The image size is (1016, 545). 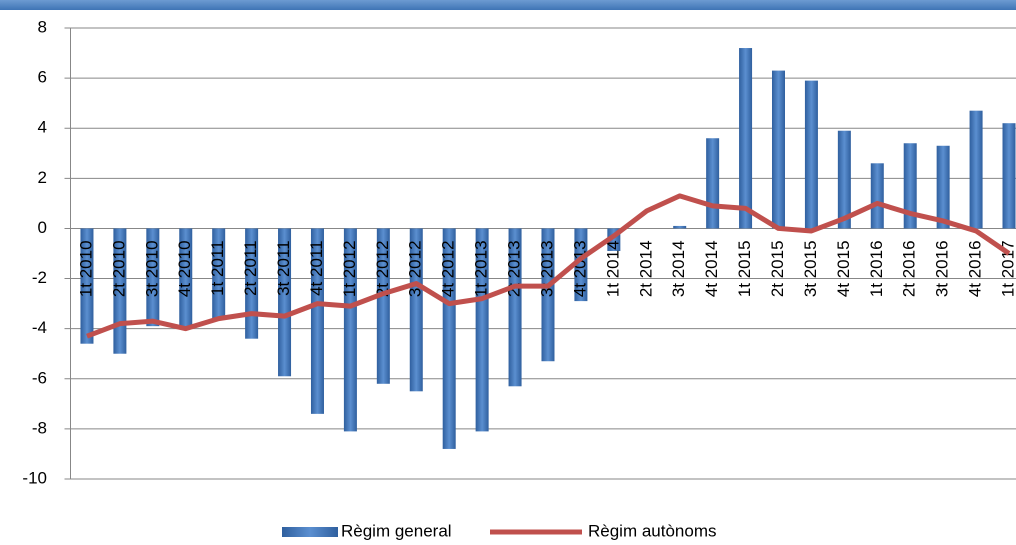 What do you see at coordinates (652, 530) in the screenshot?
I see `legend-label: Règim autònoms` at bounding box center [652, 530].